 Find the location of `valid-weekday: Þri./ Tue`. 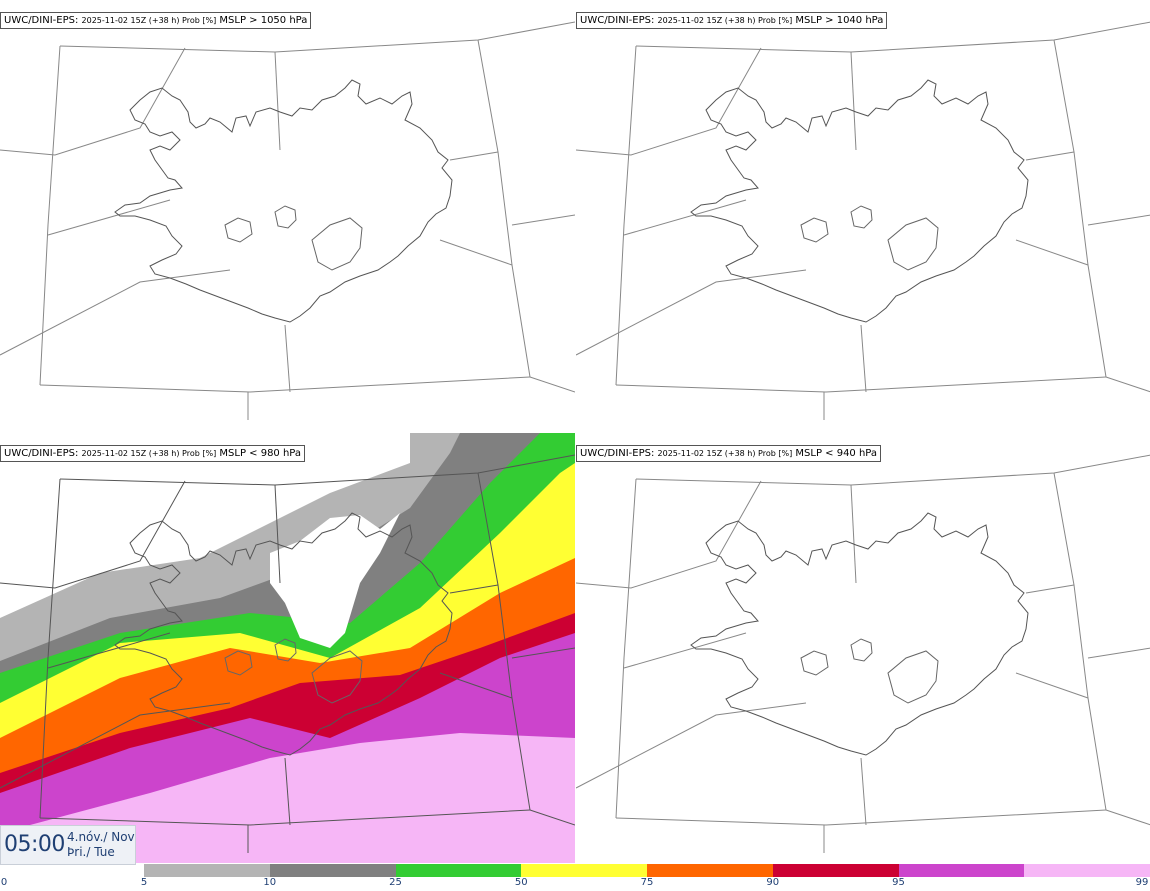

valid-weekday: Þri./ Tue is located at coordinates (91, 852).